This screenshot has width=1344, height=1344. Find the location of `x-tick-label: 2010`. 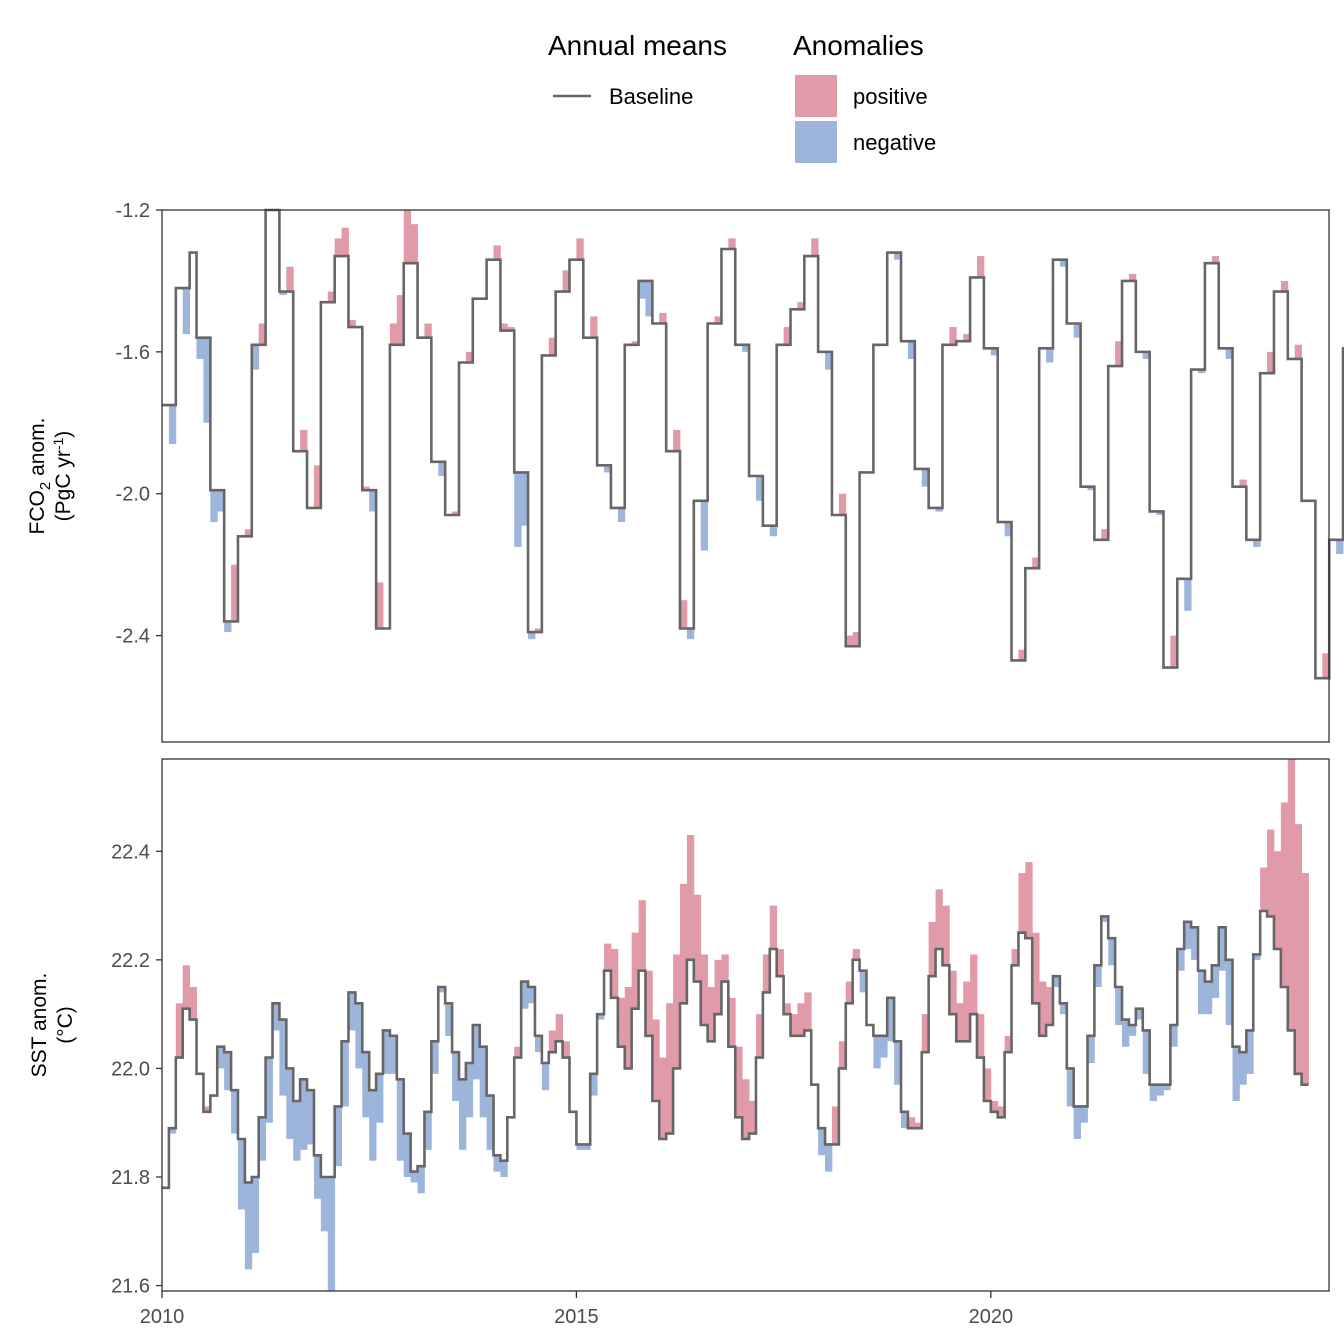

x-tick-label: 2010 is located at coordinates (162, 1317).